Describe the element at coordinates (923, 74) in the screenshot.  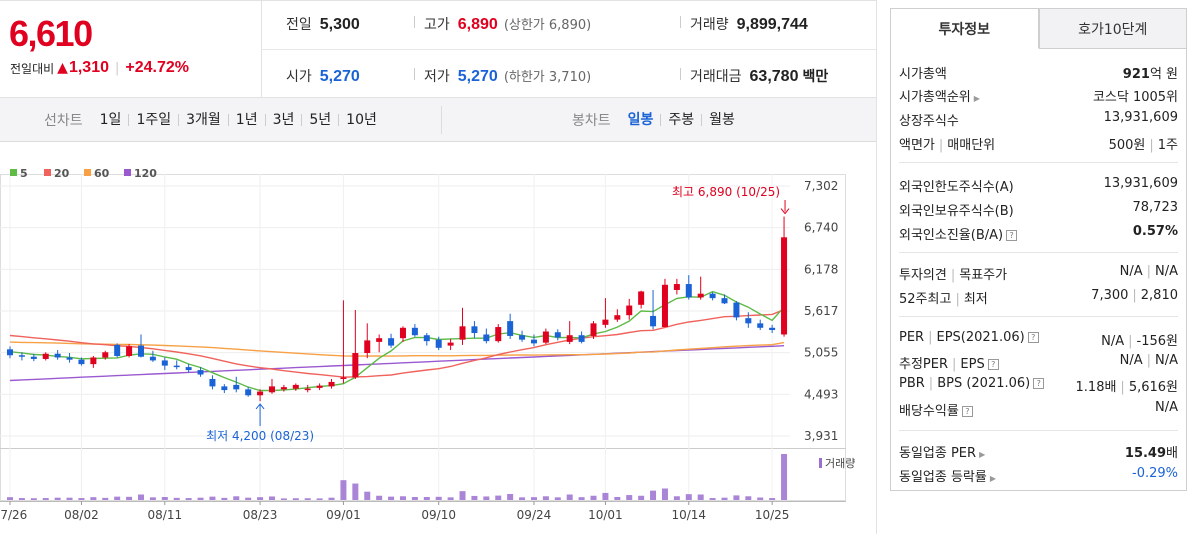
I see `market-cap-label: 시가총액` at that location.